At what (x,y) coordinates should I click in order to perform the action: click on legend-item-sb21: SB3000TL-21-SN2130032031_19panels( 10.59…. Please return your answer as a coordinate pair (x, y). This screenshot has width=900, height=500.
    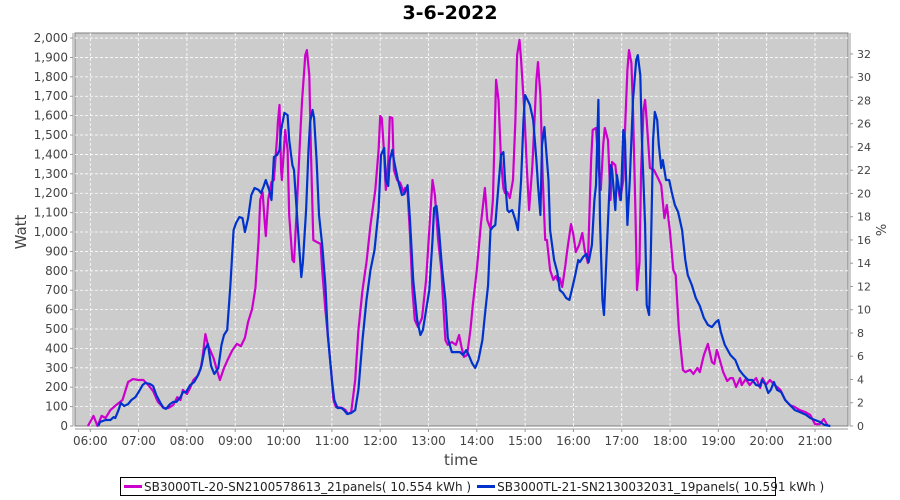
    Looking at the image, I should click on (650, 487).